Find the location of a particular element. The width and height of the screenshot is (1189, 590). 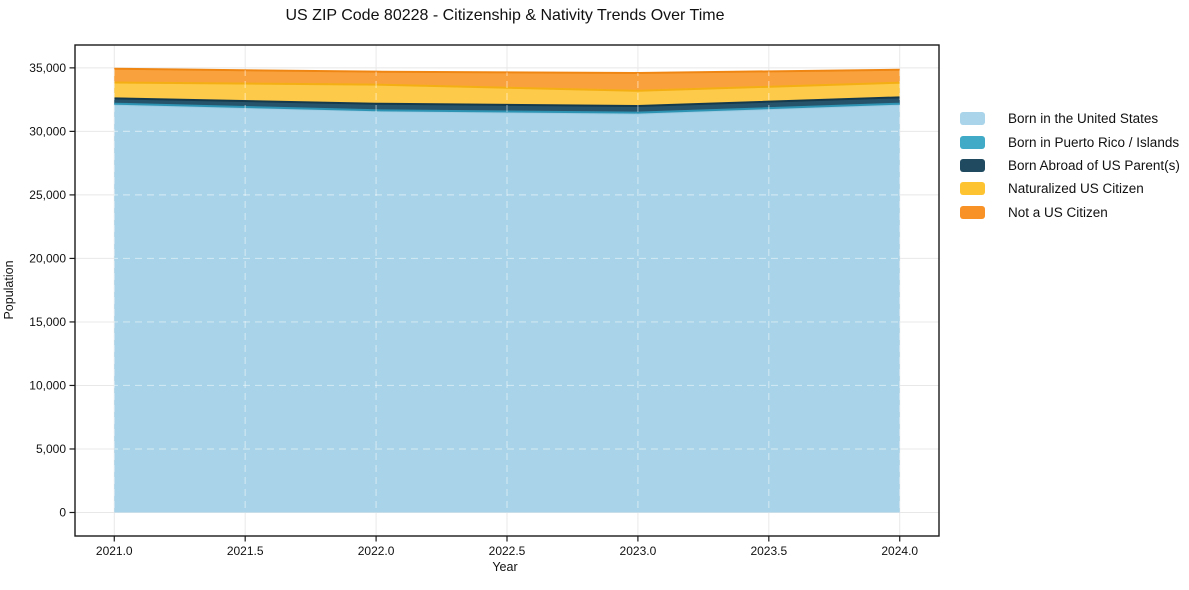

x-tick-label: 2022.5 is located at coordinates (507, 551).